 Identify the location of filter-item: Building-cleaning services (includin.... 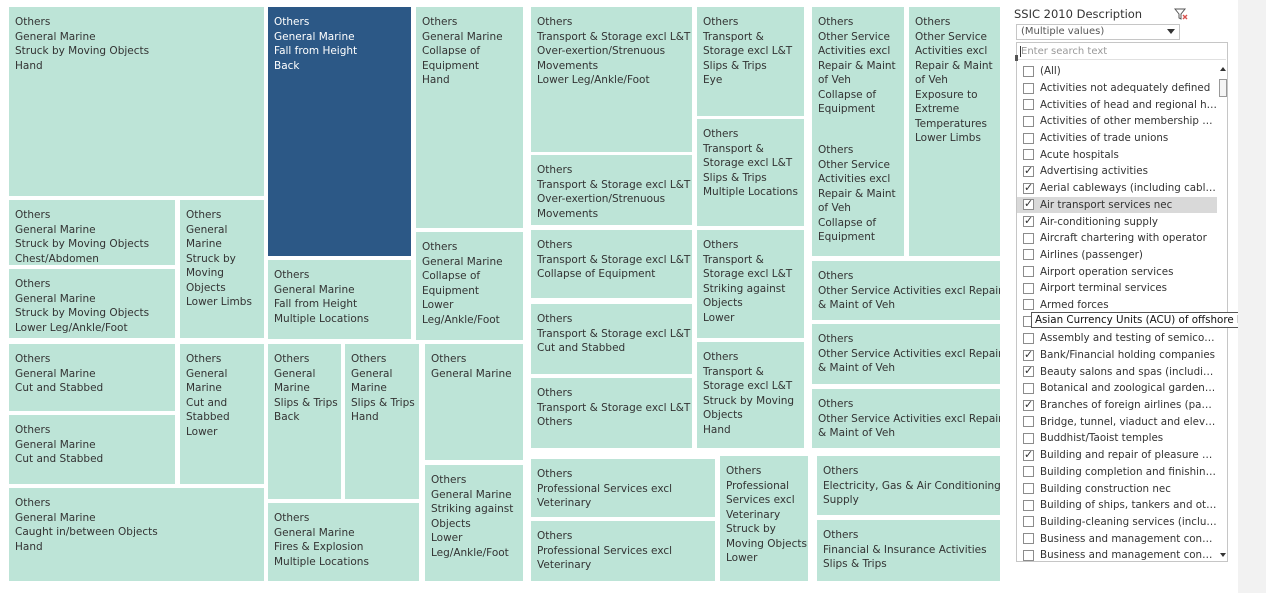
(1117, 522).